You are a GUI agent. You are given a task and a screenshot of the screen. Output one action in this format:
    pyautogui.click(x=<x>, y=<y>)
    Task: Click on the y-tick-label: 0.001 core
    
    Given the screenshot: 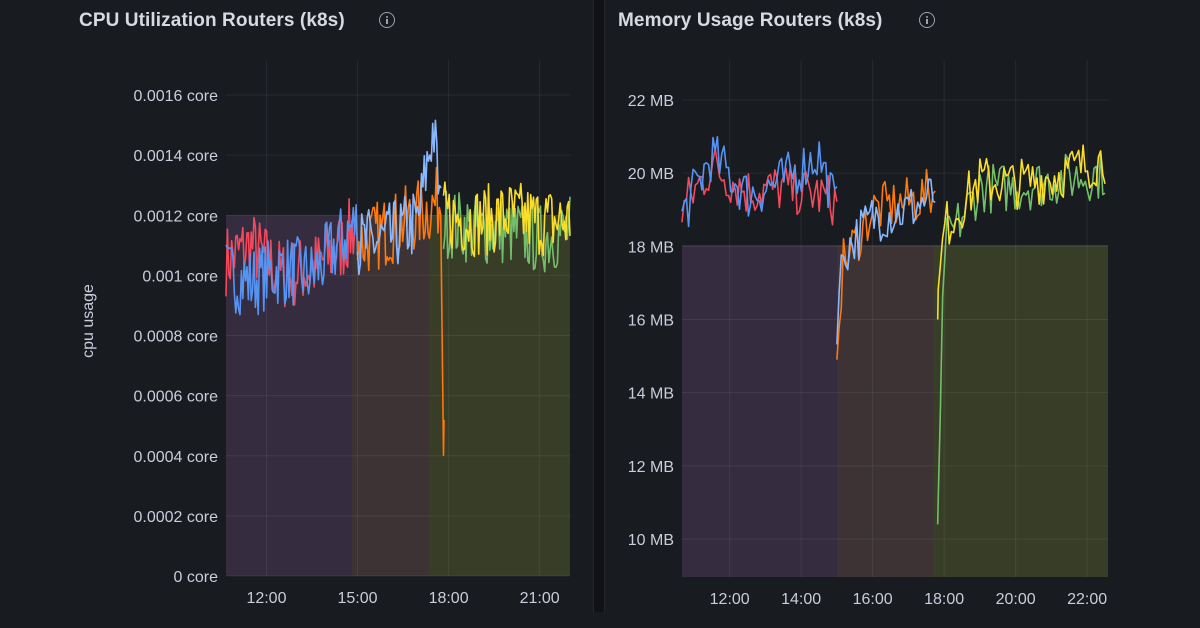 What is the action you would take?
    pyautogui.click(x=180, y=276)
    